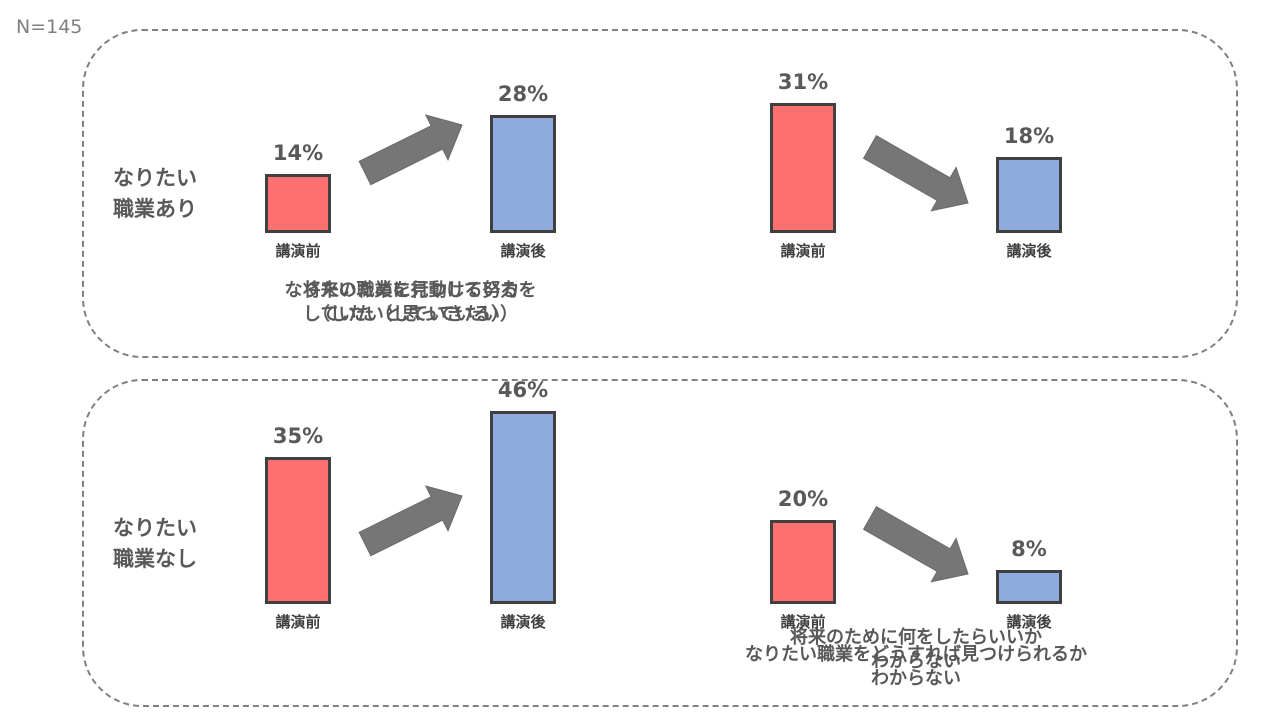  I want to click on chart-caption: なりたい職業を見つける努力を していた（していきたい）, so click(411, 303).